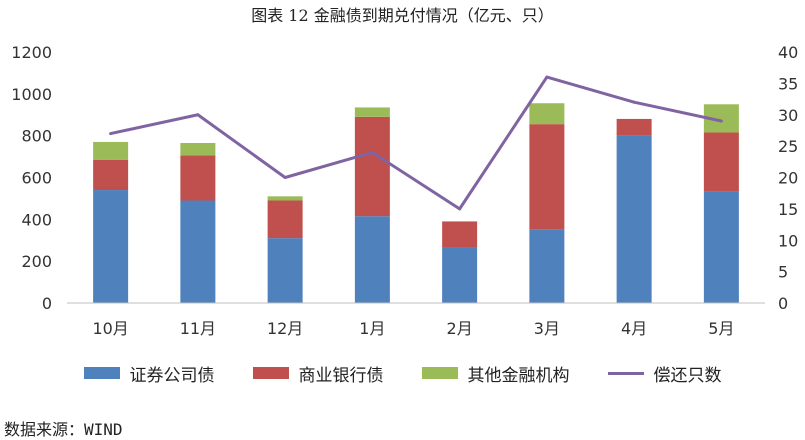 This screenshot has width=805, height=440. I want to click on x-tick-label: 10月, so click(110, 328).